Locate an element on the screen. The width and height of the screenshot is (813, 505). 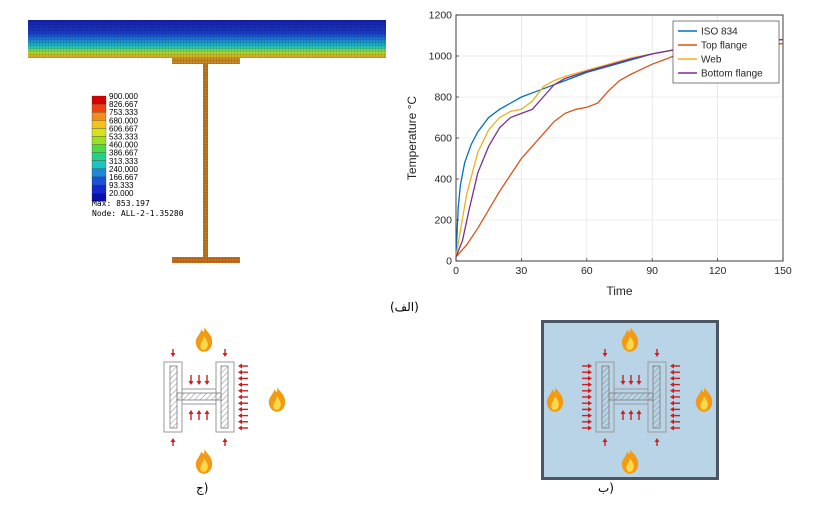
legend-entry: ISO 834 is located at coordinates (719, 32).